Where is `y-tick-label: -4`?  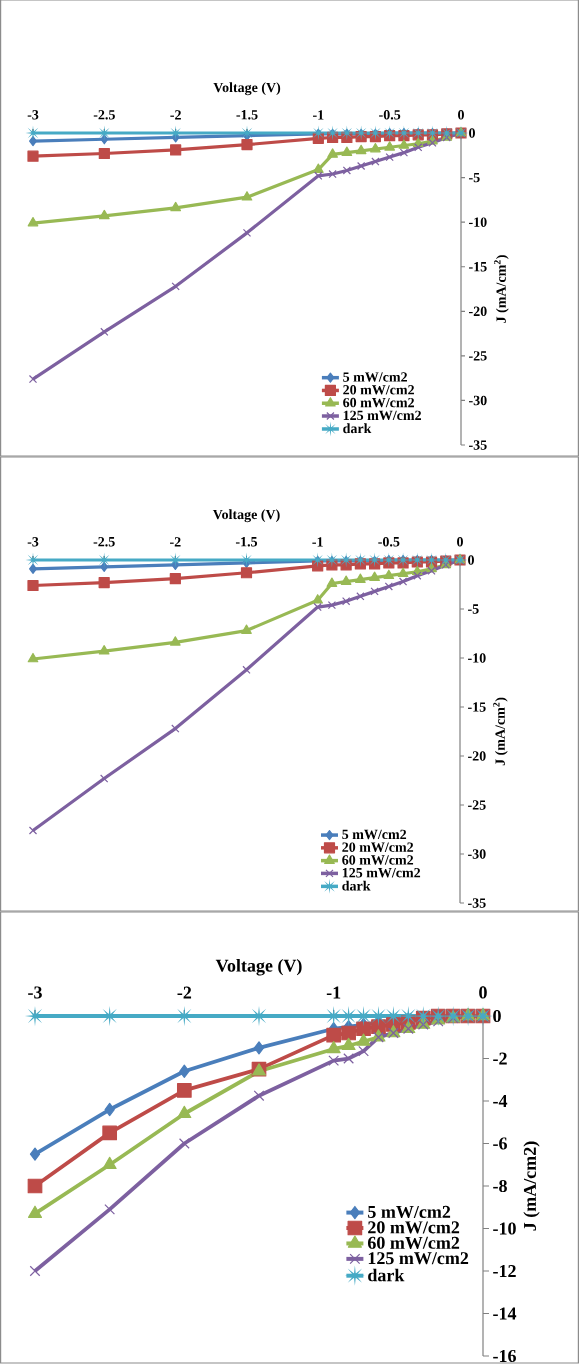
y-tick-label: -4 is located at coordinates (500, 1101).